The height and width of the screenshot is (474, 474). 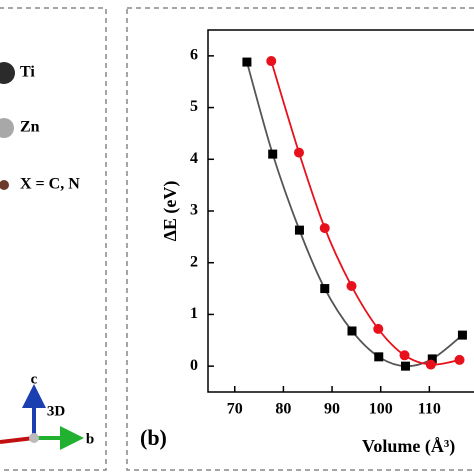 What do you see at coordinates (194, 313) in the screenshot?
I see `y-tick-label: 1` at bounding box center [194, 313].